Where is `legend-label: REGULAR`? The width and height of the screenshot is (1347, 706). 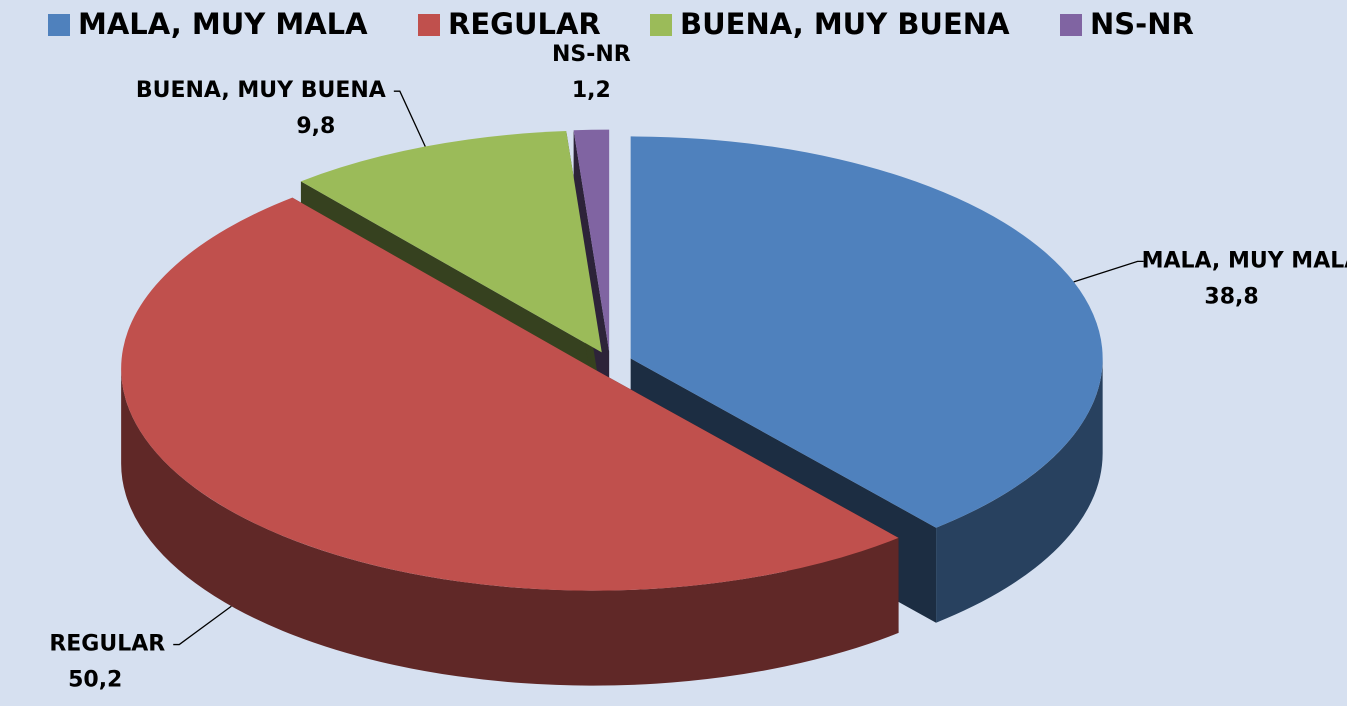 legend-label: REGULAR is located at coordinates (524, 24).